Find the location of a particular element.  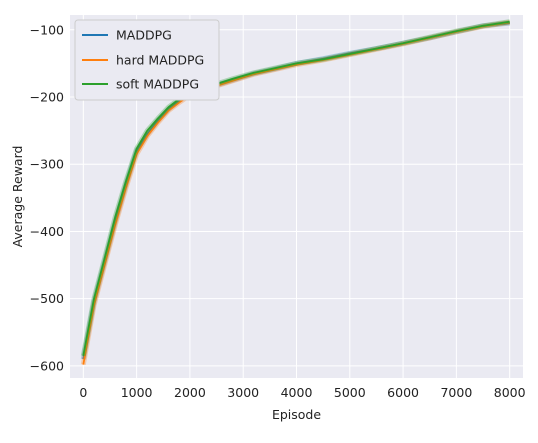

y-tick-label: −500 is located at coordinates (47, 298).